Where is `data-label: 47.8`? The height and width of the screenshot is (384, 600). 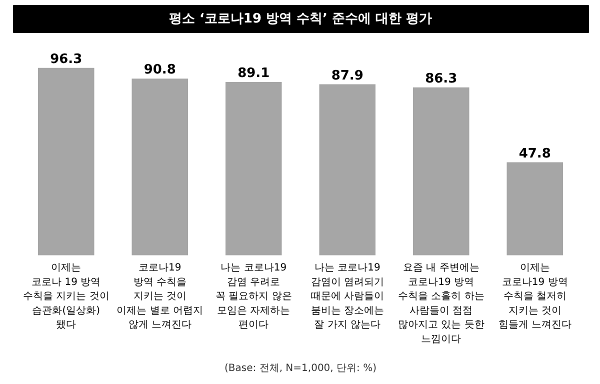 data-label: 47.8 is located at coordinates (534, 154).